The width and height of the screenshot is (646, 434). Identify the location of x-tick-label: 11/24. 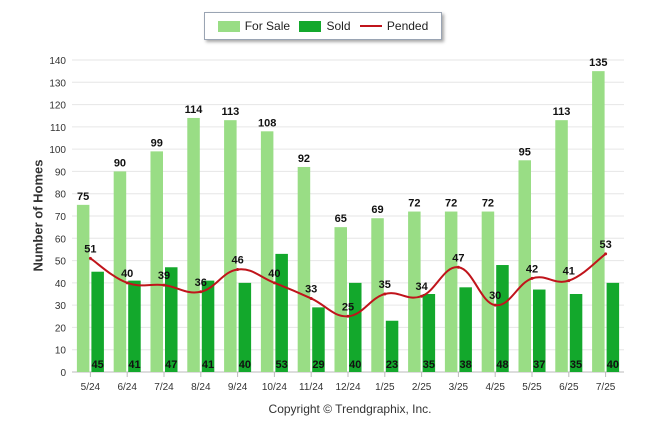
(311, 387).